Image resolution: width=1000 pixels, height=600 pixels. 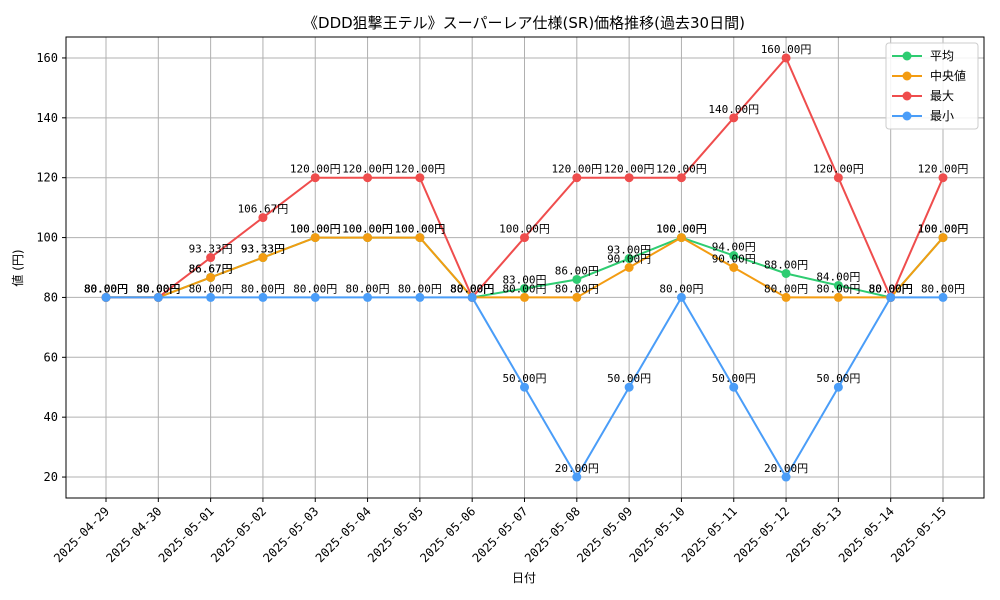 What do you see at coordinates (733, 109) in the screenshot?
I see `data-label: 140.00円` at bounding box center [733, 109].